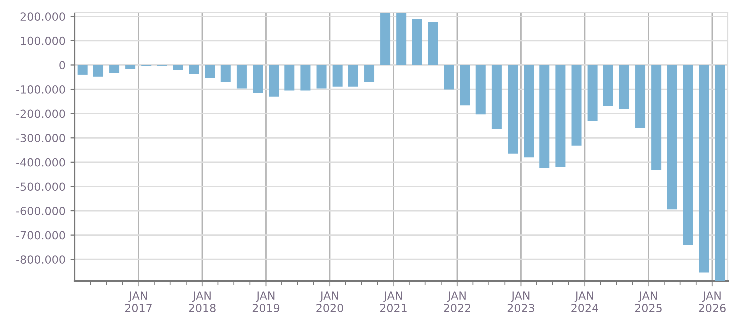  Describe the element at coordinates (43, 17) in the screenshot. I see `y-tick-label: 200.000` at that location.